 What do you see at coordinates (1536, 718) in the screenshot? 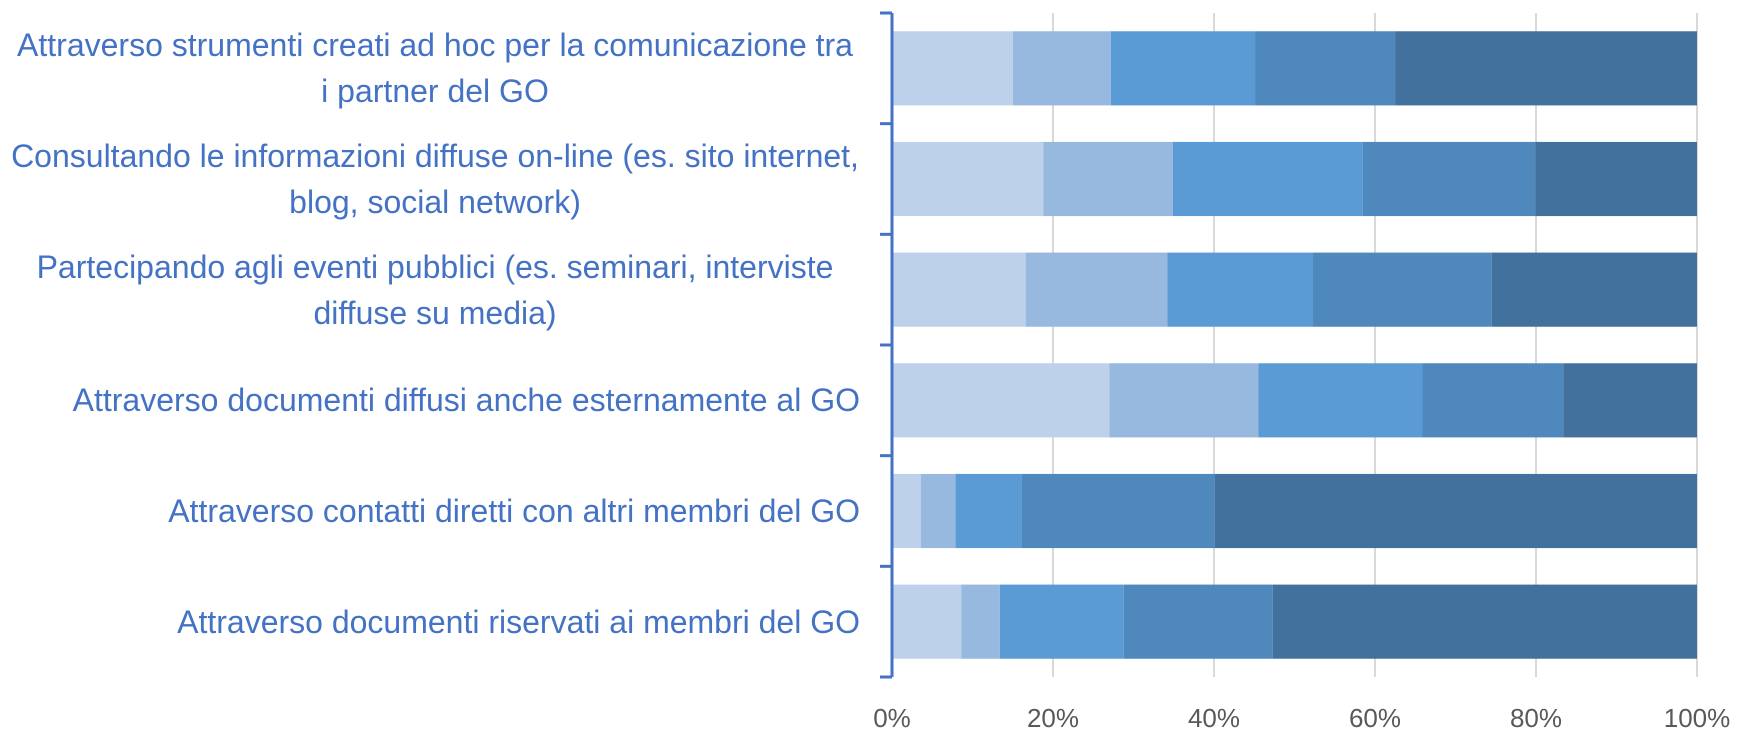
I see `x-tick-label: 80%` at bounding box center [1536, 718].